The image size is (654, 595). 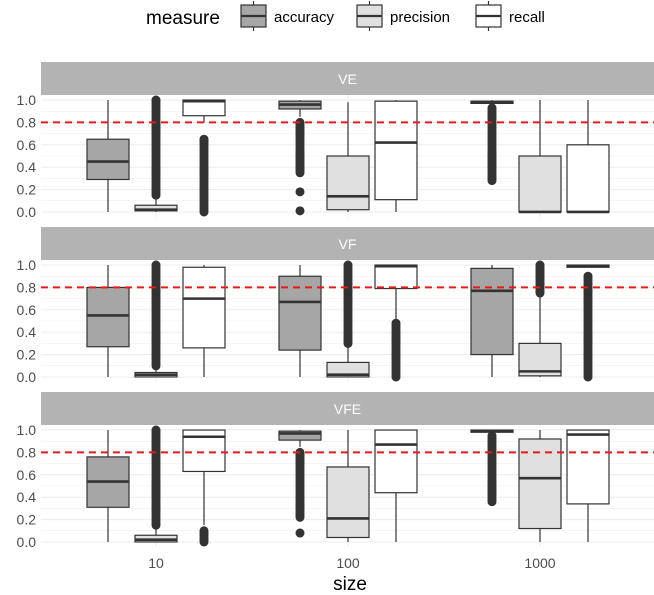 What do you see at coordinates (350, 584) in the screenshot?
I see `x-axis-title: size` at bounding box center [350, 584].